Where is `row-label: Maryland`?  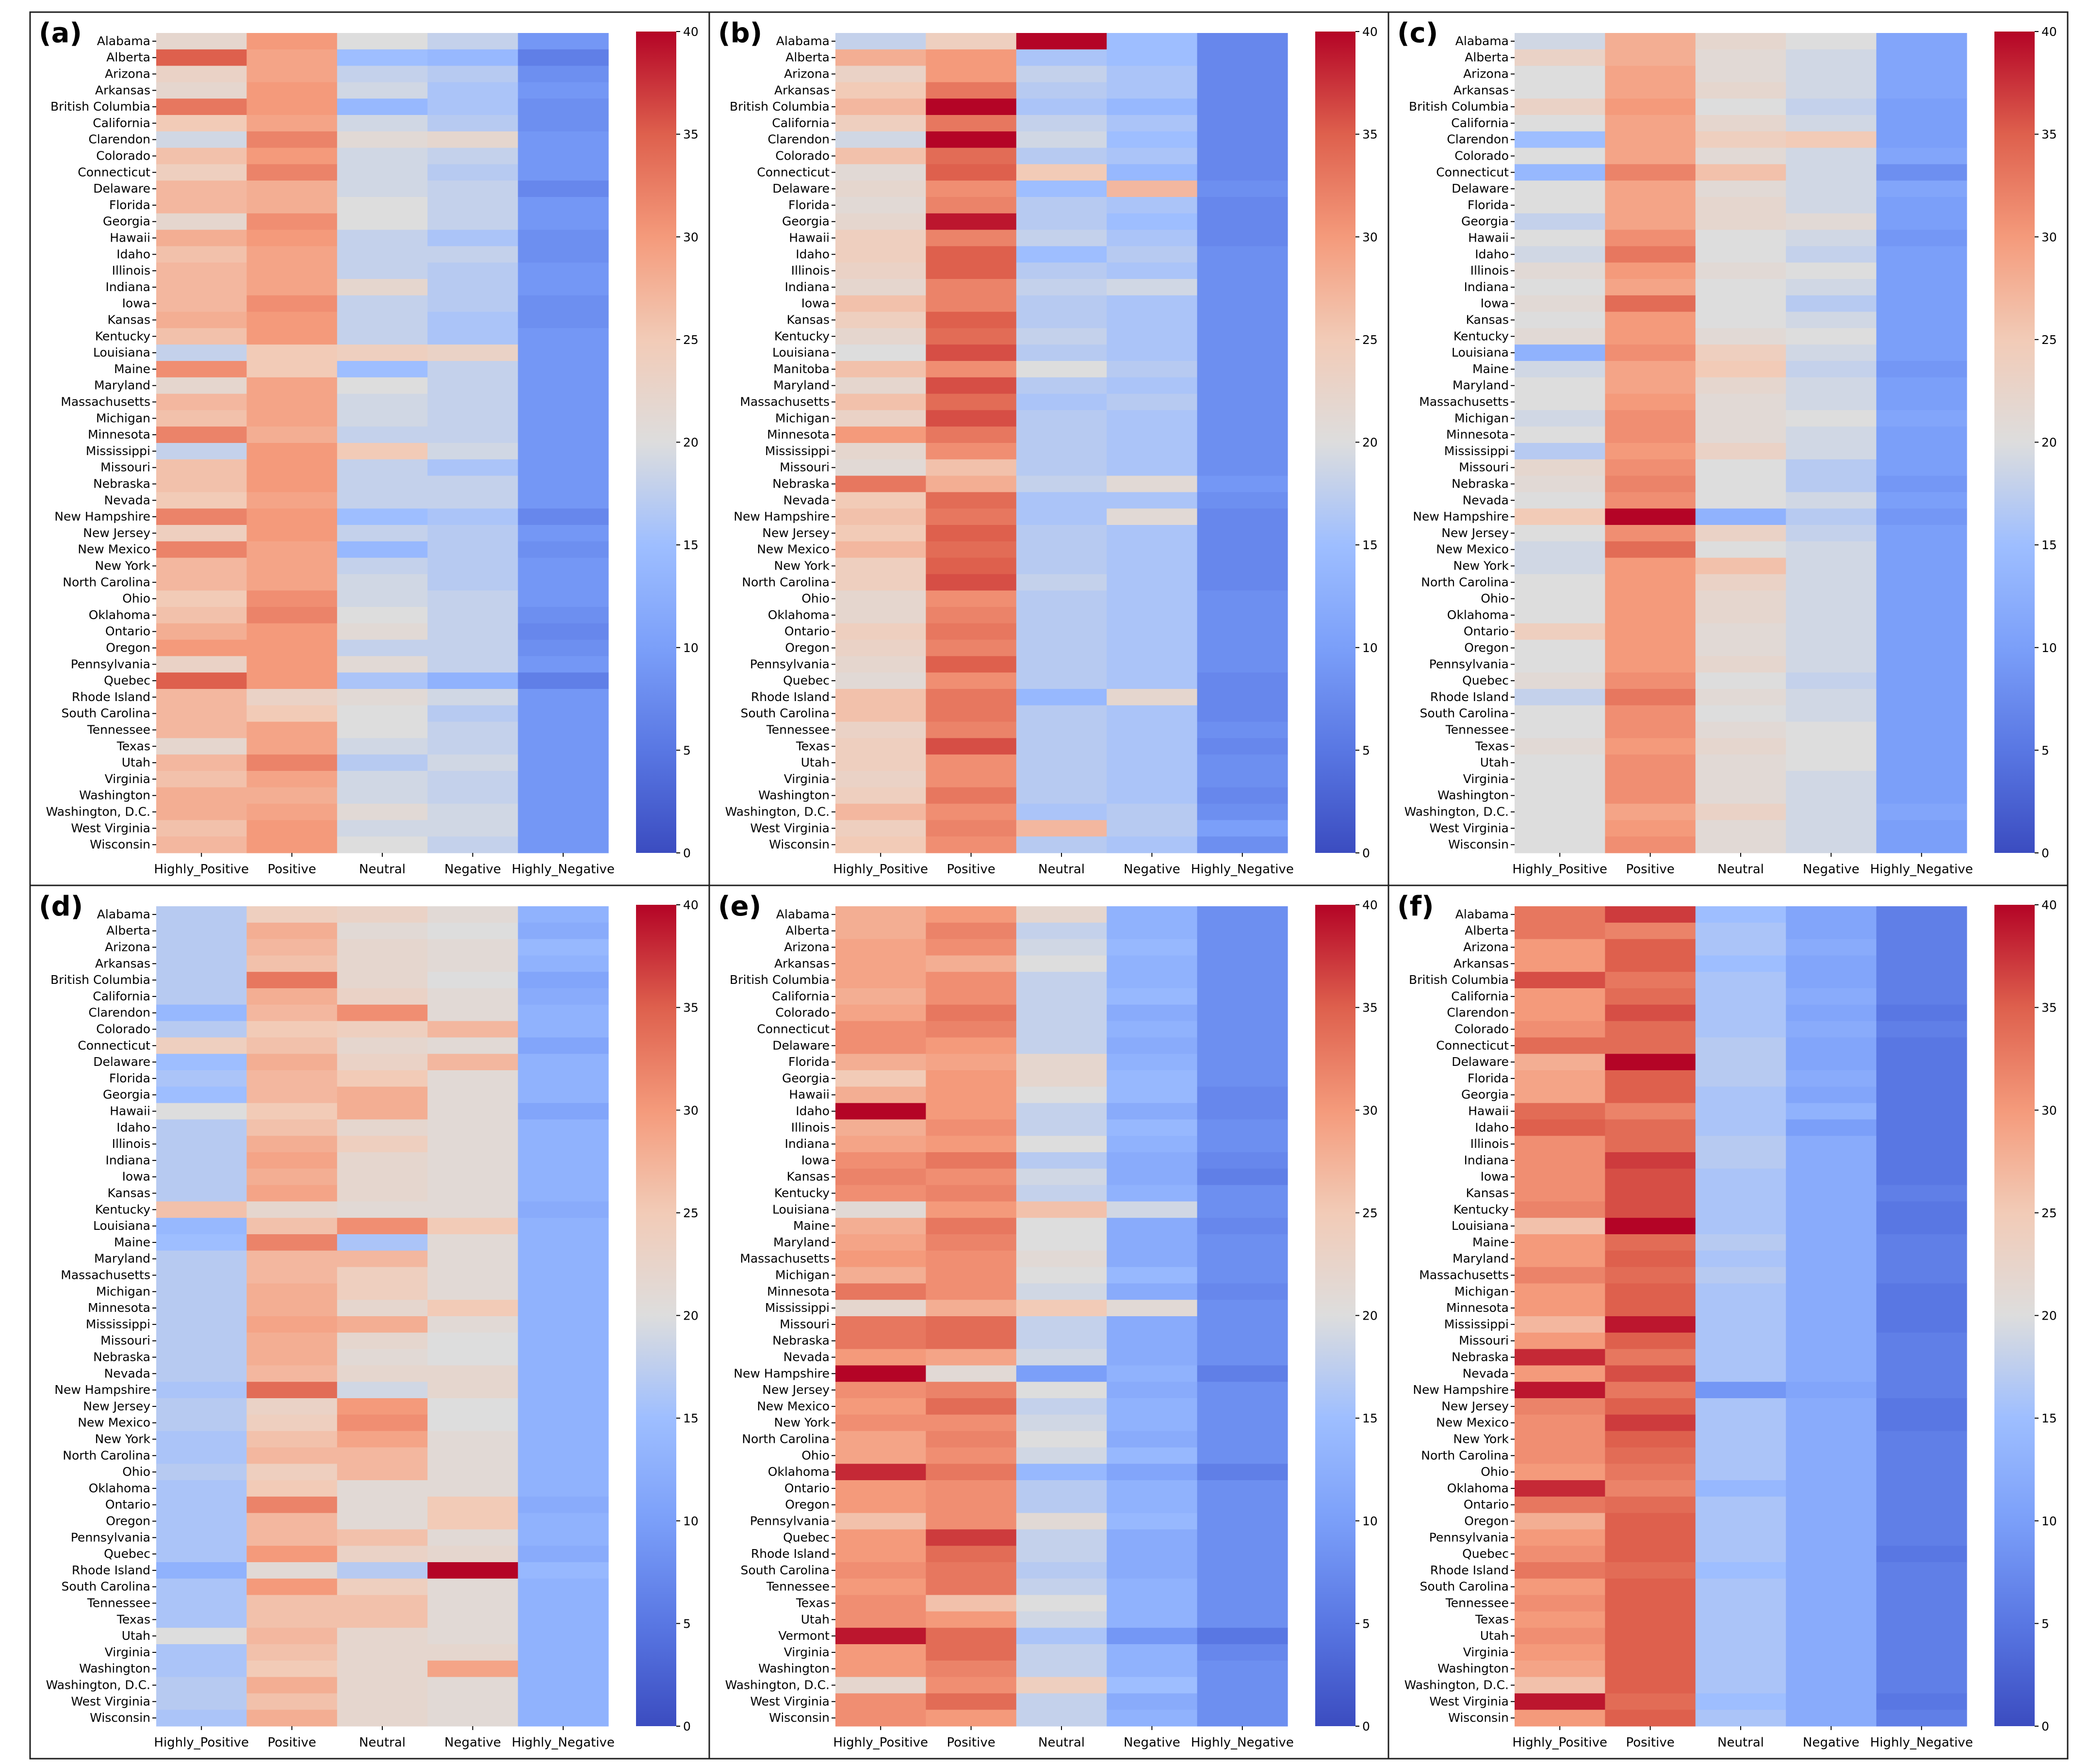
row-label: Maryland is located at coordinates (801, 1242).